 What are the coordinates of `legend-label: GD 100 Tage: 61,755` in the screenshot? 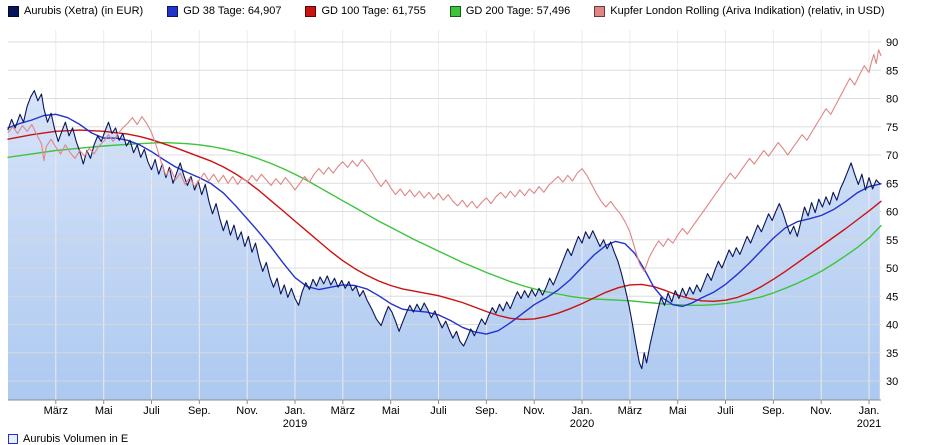 It's located at (373, 11).